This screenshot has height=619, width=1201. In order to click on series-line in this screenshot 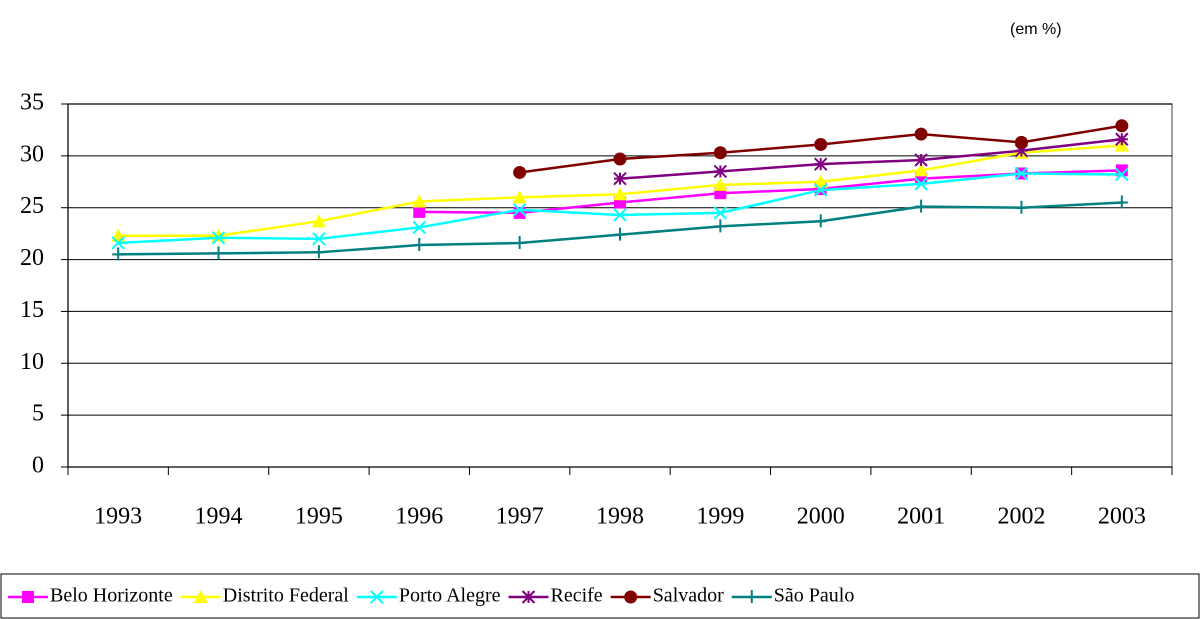, I will do `click(870, 159)`.